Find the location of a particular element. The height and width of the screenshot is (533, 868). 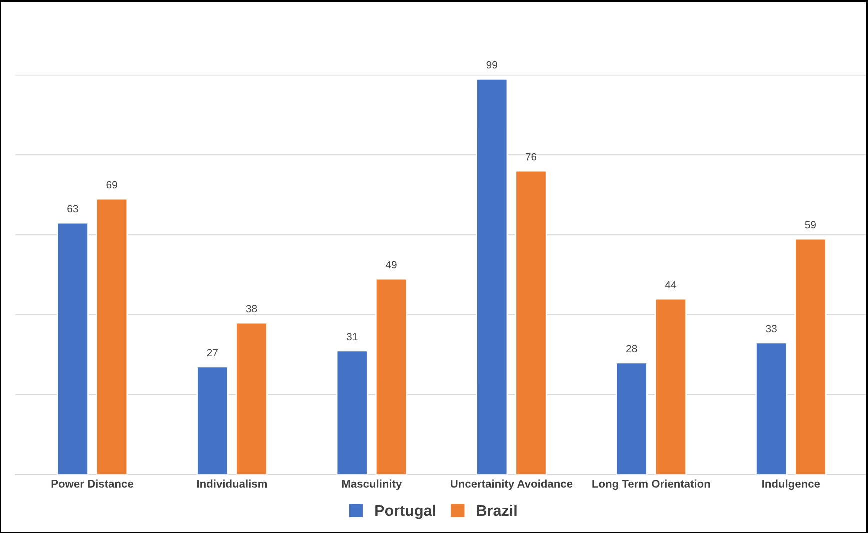

data-label: 69 is located at coordinates (112, 185).